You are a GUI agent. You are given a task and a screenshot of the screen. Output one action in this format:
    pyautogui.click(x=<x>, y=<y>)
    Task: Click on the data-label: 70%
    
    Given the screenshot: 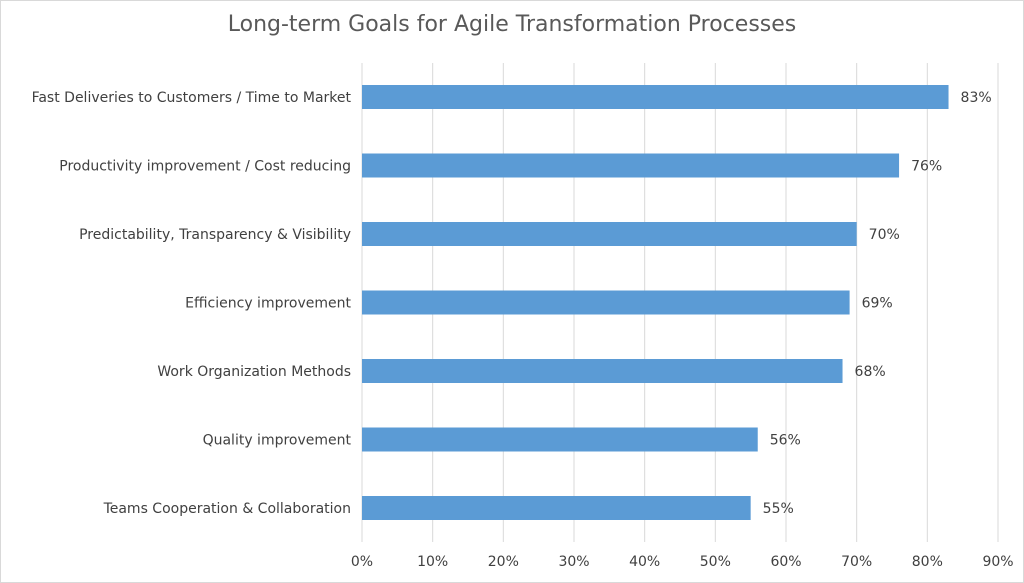 What is the action you would take?
    pyautogui.click(x=884, y=235)
    